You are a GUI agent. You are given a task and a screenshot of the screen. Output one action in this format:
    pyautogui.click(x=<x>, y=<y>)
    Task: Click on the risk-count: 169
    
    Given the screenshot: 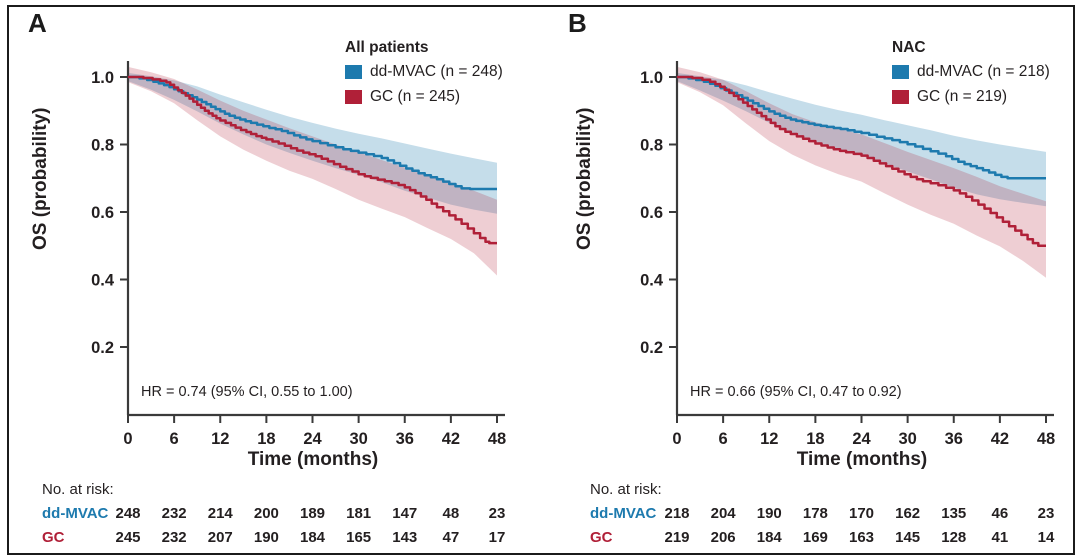 What is the action you would take?
    pyautogui.click(x=815, y=537)
    